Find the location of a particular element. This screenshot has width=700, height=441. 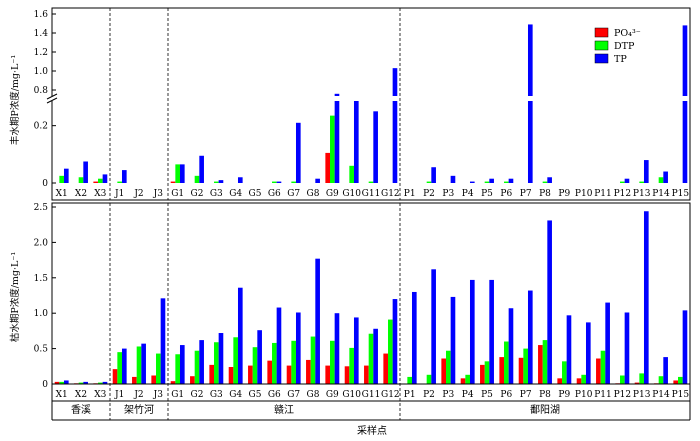

bar-dry-tp-J3 is located at coordinates (163, 341).